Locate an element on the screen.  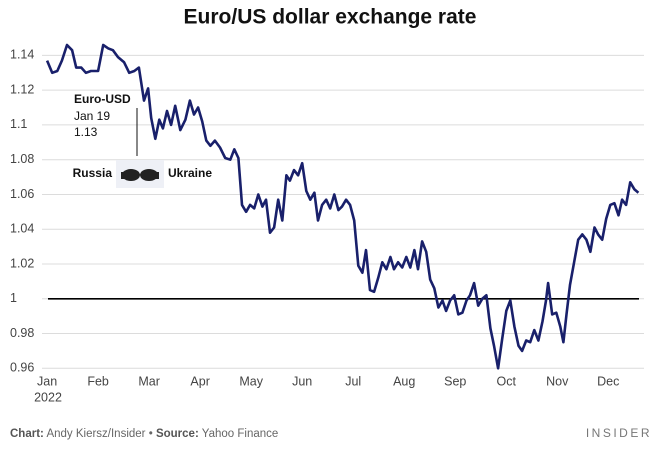
y-tick-label: 0.98 is located at coordinates (22, 333).